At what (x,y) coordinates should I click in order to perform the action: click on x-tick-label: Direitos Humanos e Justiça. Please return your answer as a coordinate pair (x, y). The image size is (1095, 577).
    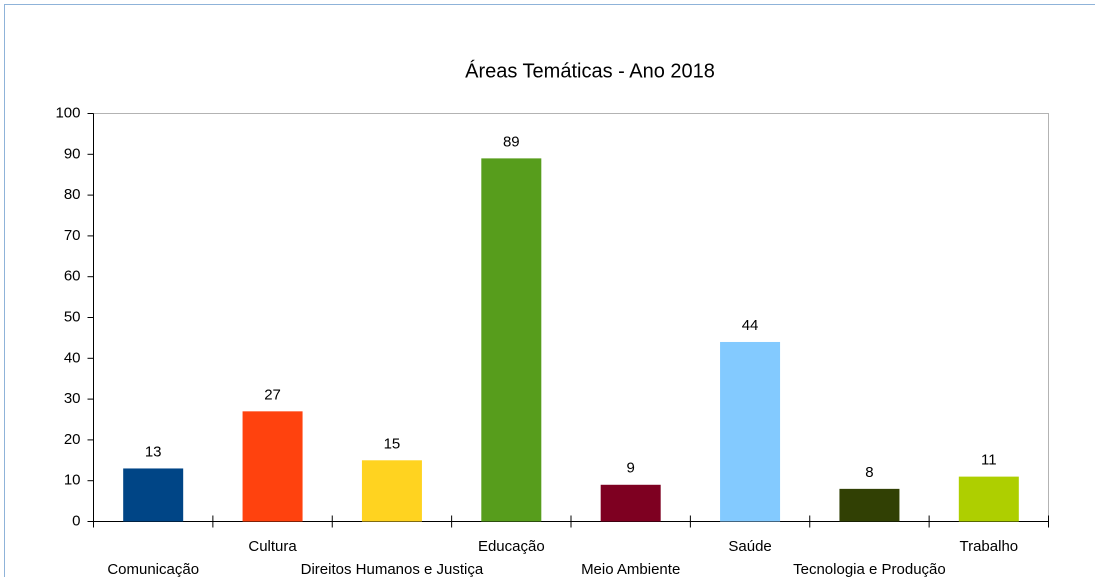
    Looking at the image, I should click on (392, 569).